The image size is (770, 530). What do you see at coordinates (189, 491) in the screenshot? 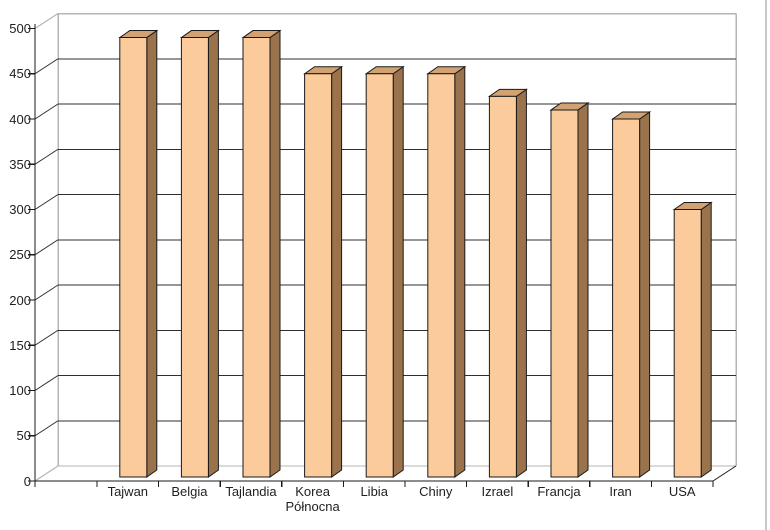
I see `category-label-belgia: Belgia` at bounding box center [189, 491].